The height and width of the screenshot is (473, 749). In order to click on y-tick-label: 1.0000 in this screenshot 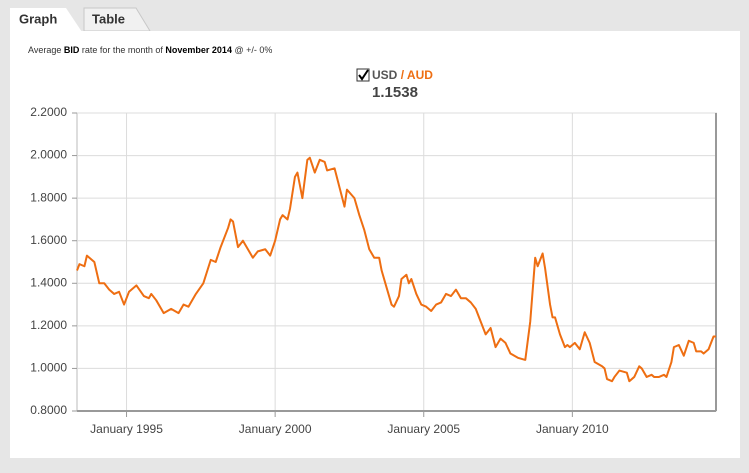, I will do `click(48, 368)`.